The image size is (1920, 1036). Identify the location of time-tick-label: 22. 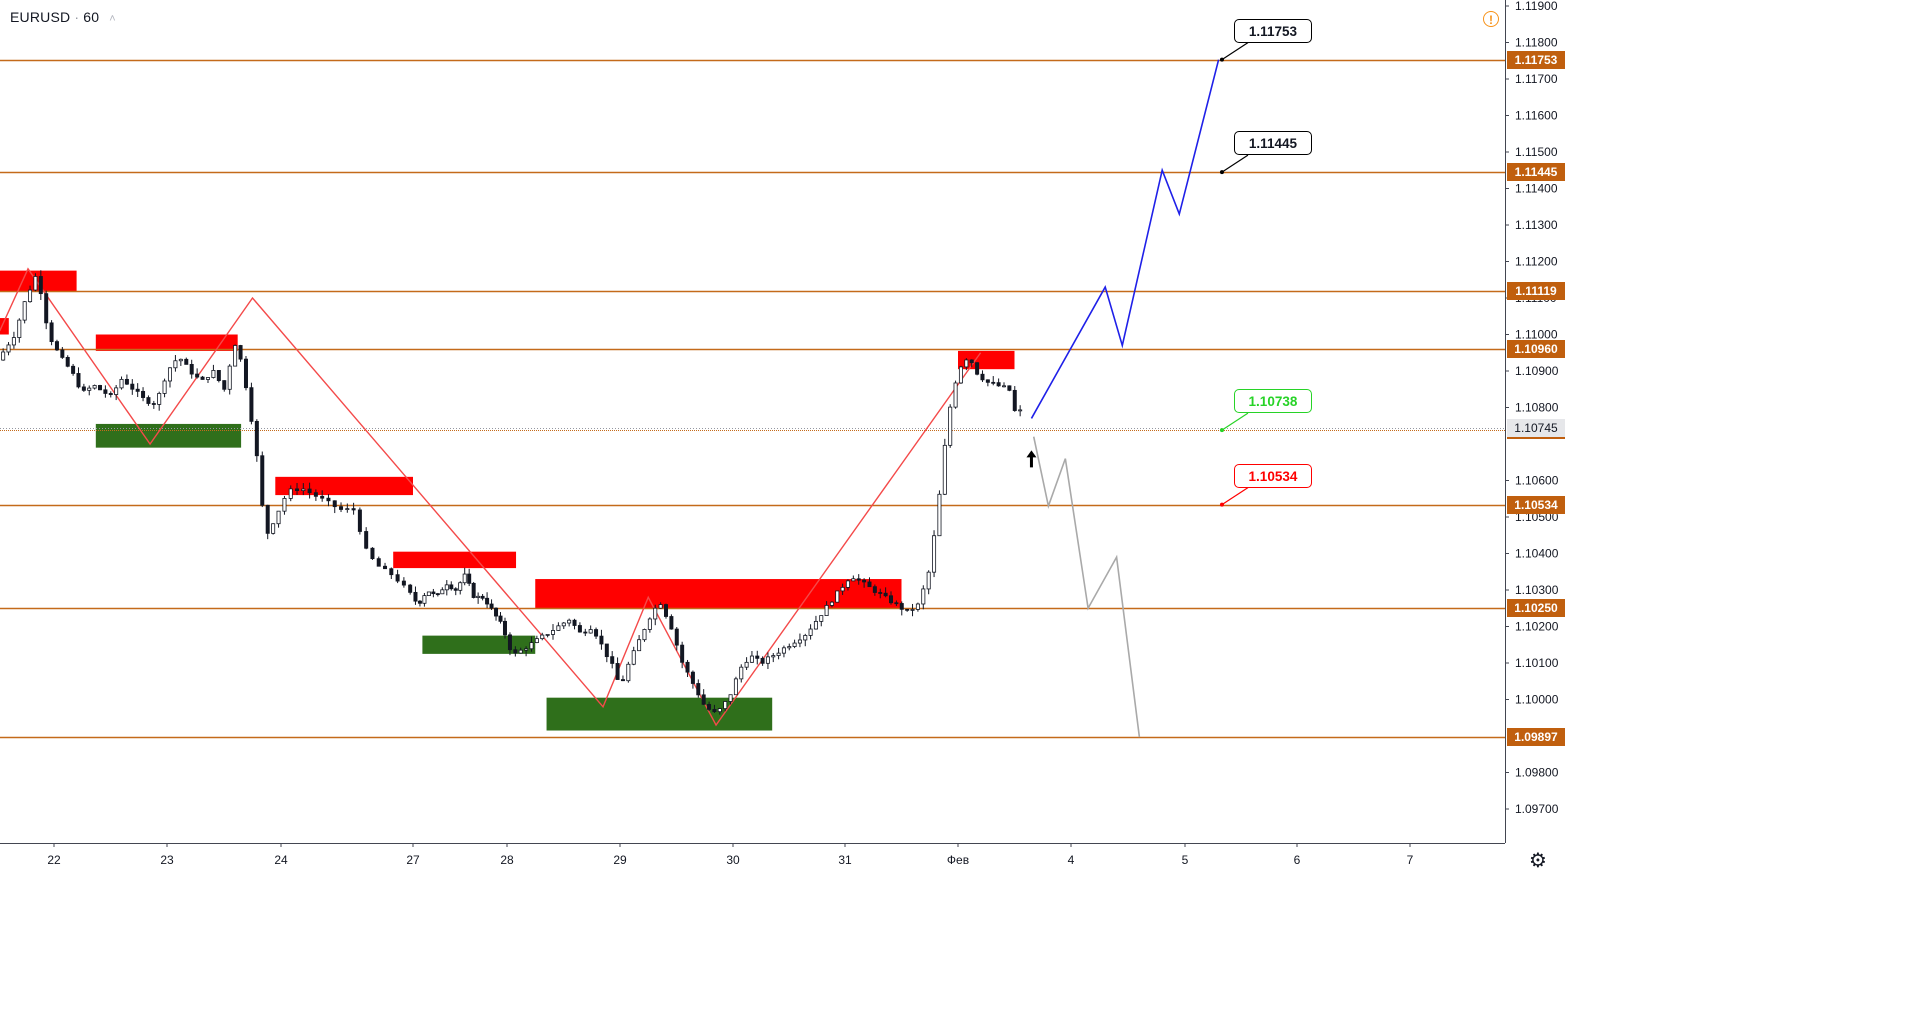
(54, 860).